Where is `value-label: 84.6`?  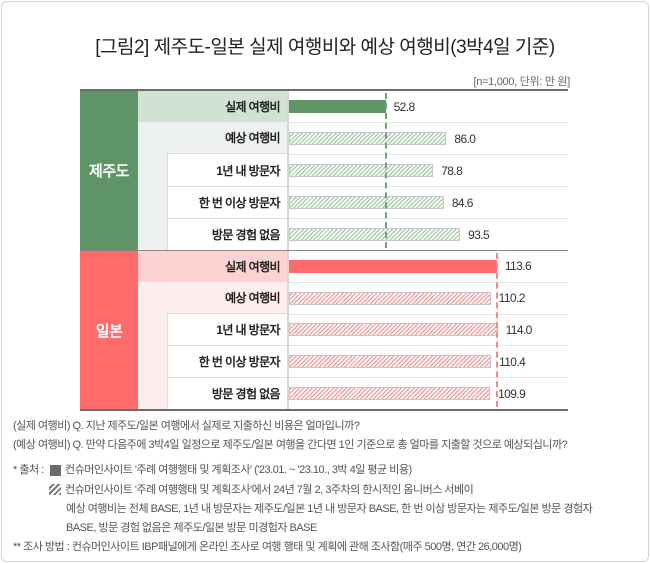 value-label: 84.6 is located at coordinates (462, 202).